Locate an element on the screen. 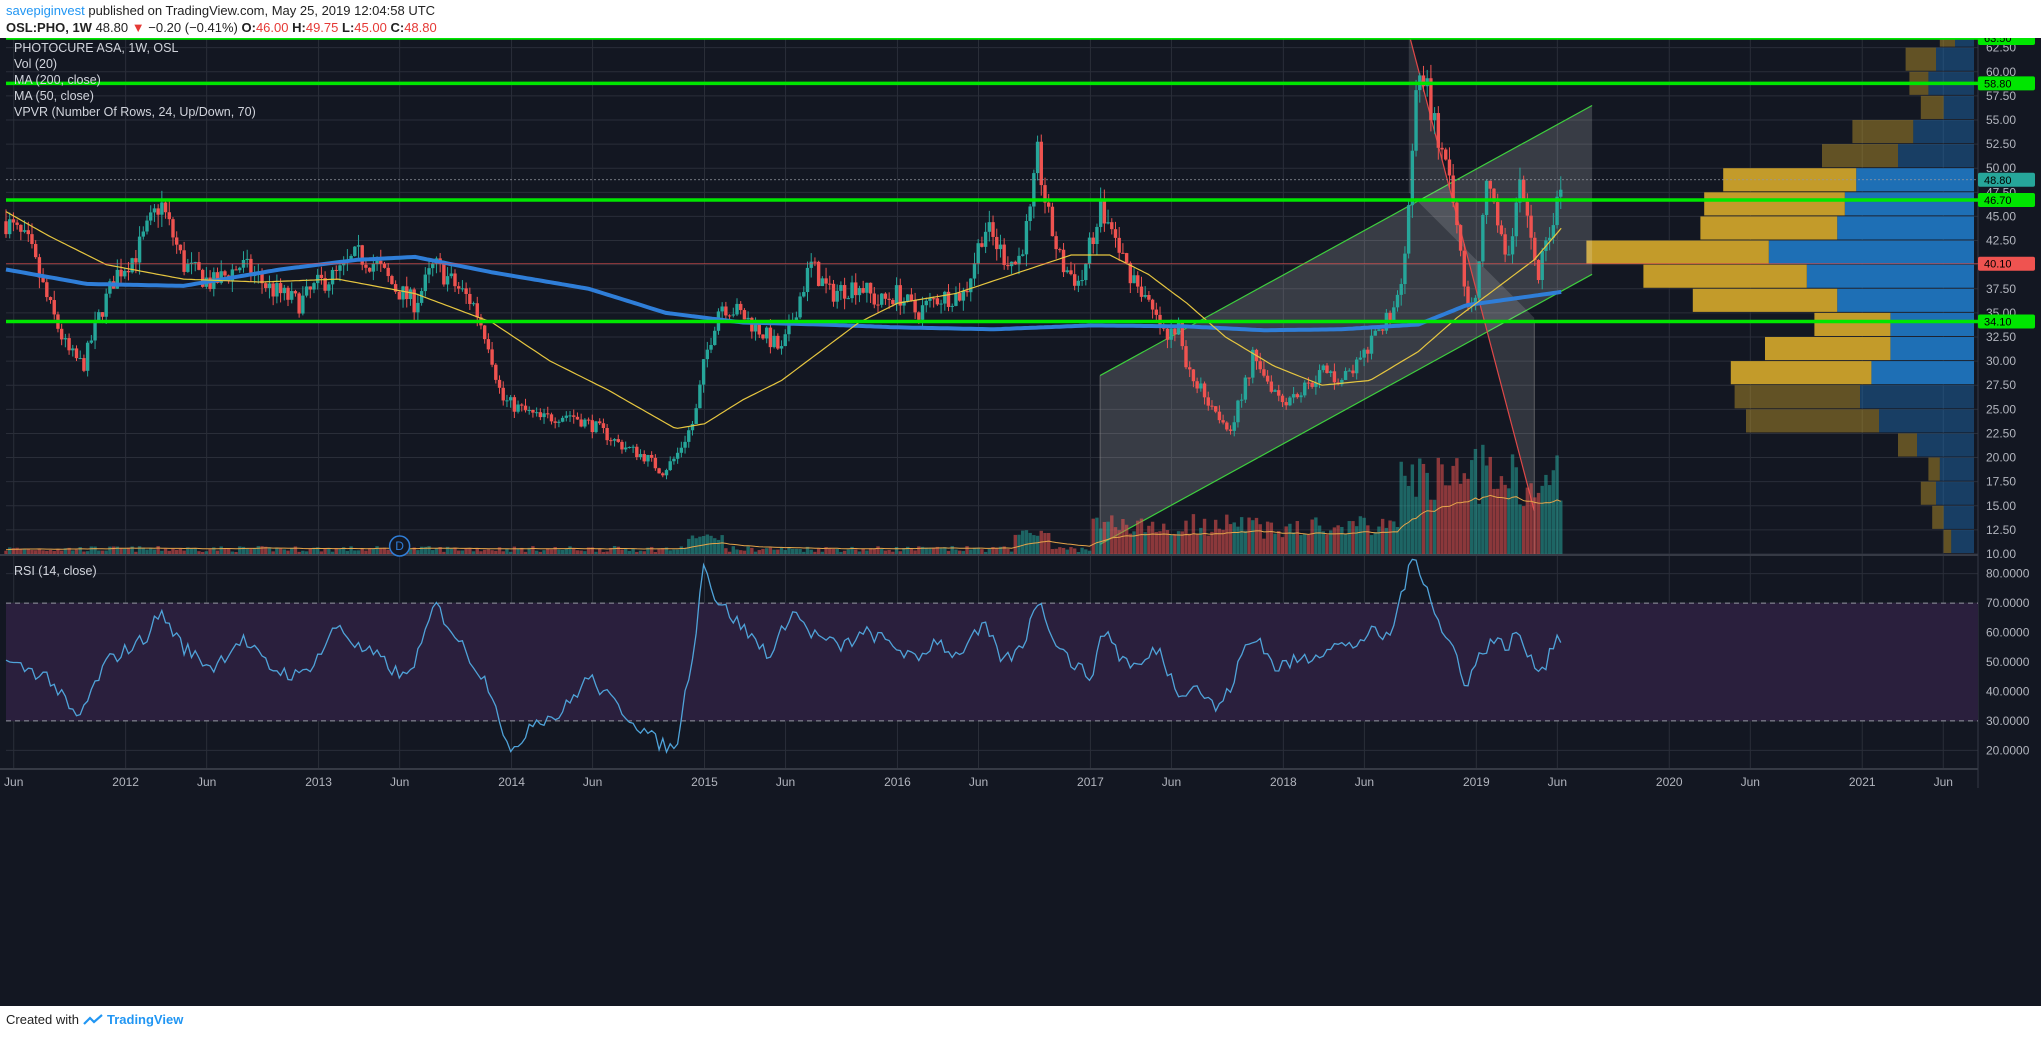 This screenshot has width=2041, height=1038. price-tag-label: 58.80 is located at coordinates (1998, 84).